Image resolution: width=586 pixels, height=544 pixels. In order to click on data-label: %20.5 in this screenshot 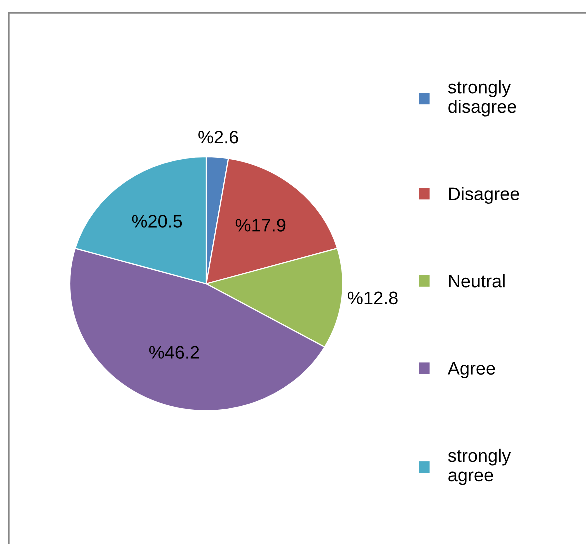, I will do `click(157, 221)`.